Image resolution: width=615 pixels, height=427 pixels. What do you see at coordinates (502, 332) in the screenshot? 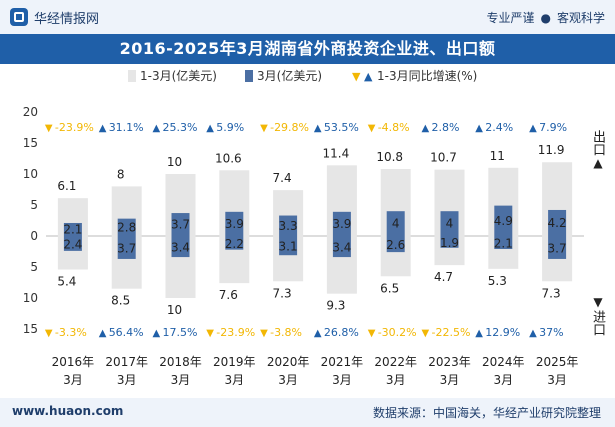
I see `import-growth-label: 12.9%` at bounding box center [502, 332].